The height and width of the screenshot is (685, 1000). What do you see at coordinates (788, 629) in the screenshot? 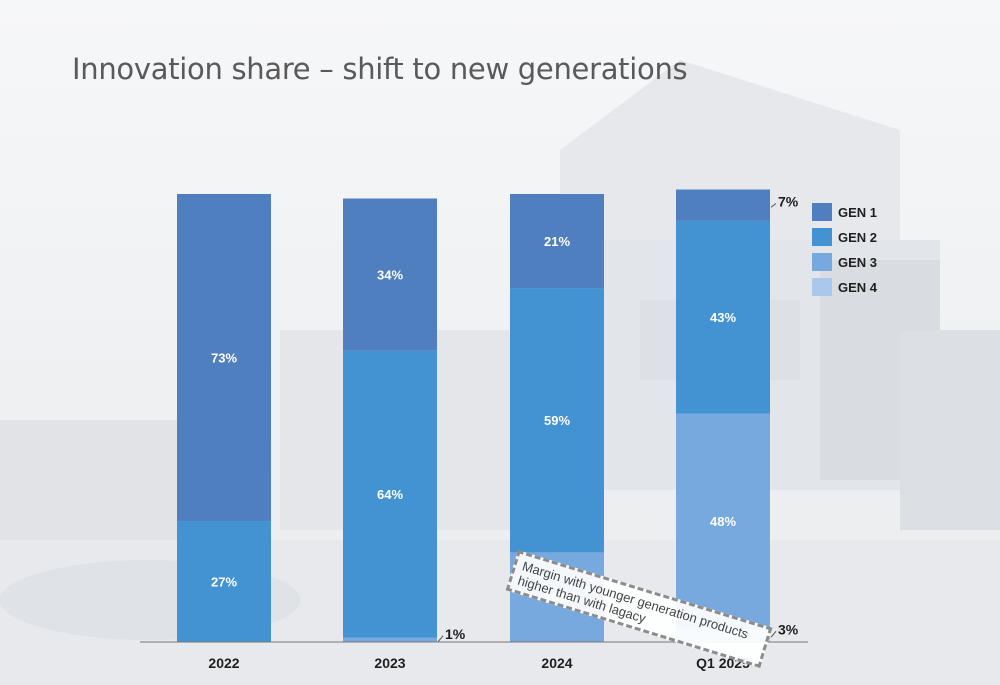
I see `data-label-outside: 3%` at bounding box center [788, 629].